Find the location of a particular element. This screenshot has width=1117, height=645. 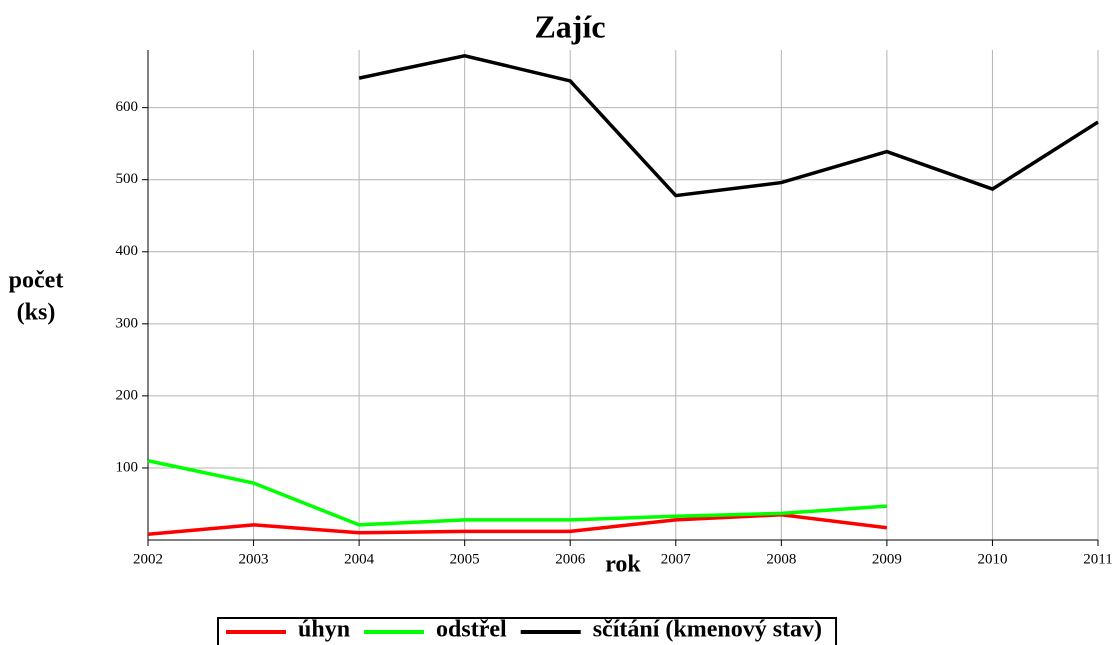

y-axis-label: počet is located at coordinates (36, 281).